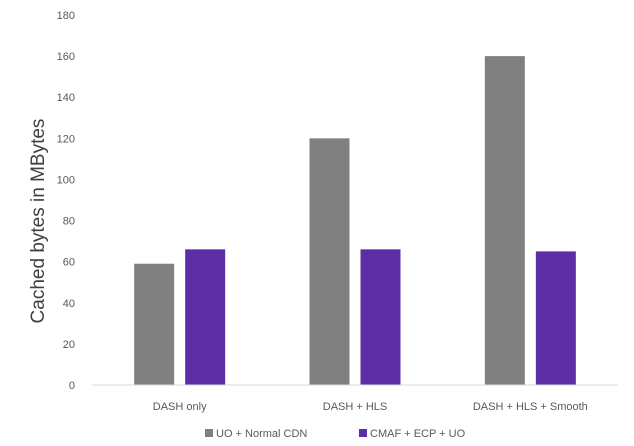 The height and width of the screenshot is (446, 634). I want to click on y-tick-label: 40, so click(69, 304).